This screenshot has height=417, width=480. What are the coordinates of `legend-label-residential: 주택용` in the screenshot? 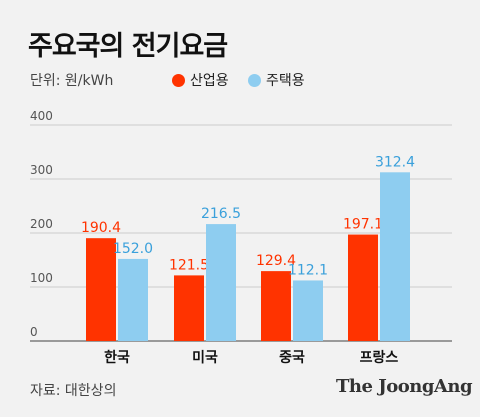 It's located at (285, 81).